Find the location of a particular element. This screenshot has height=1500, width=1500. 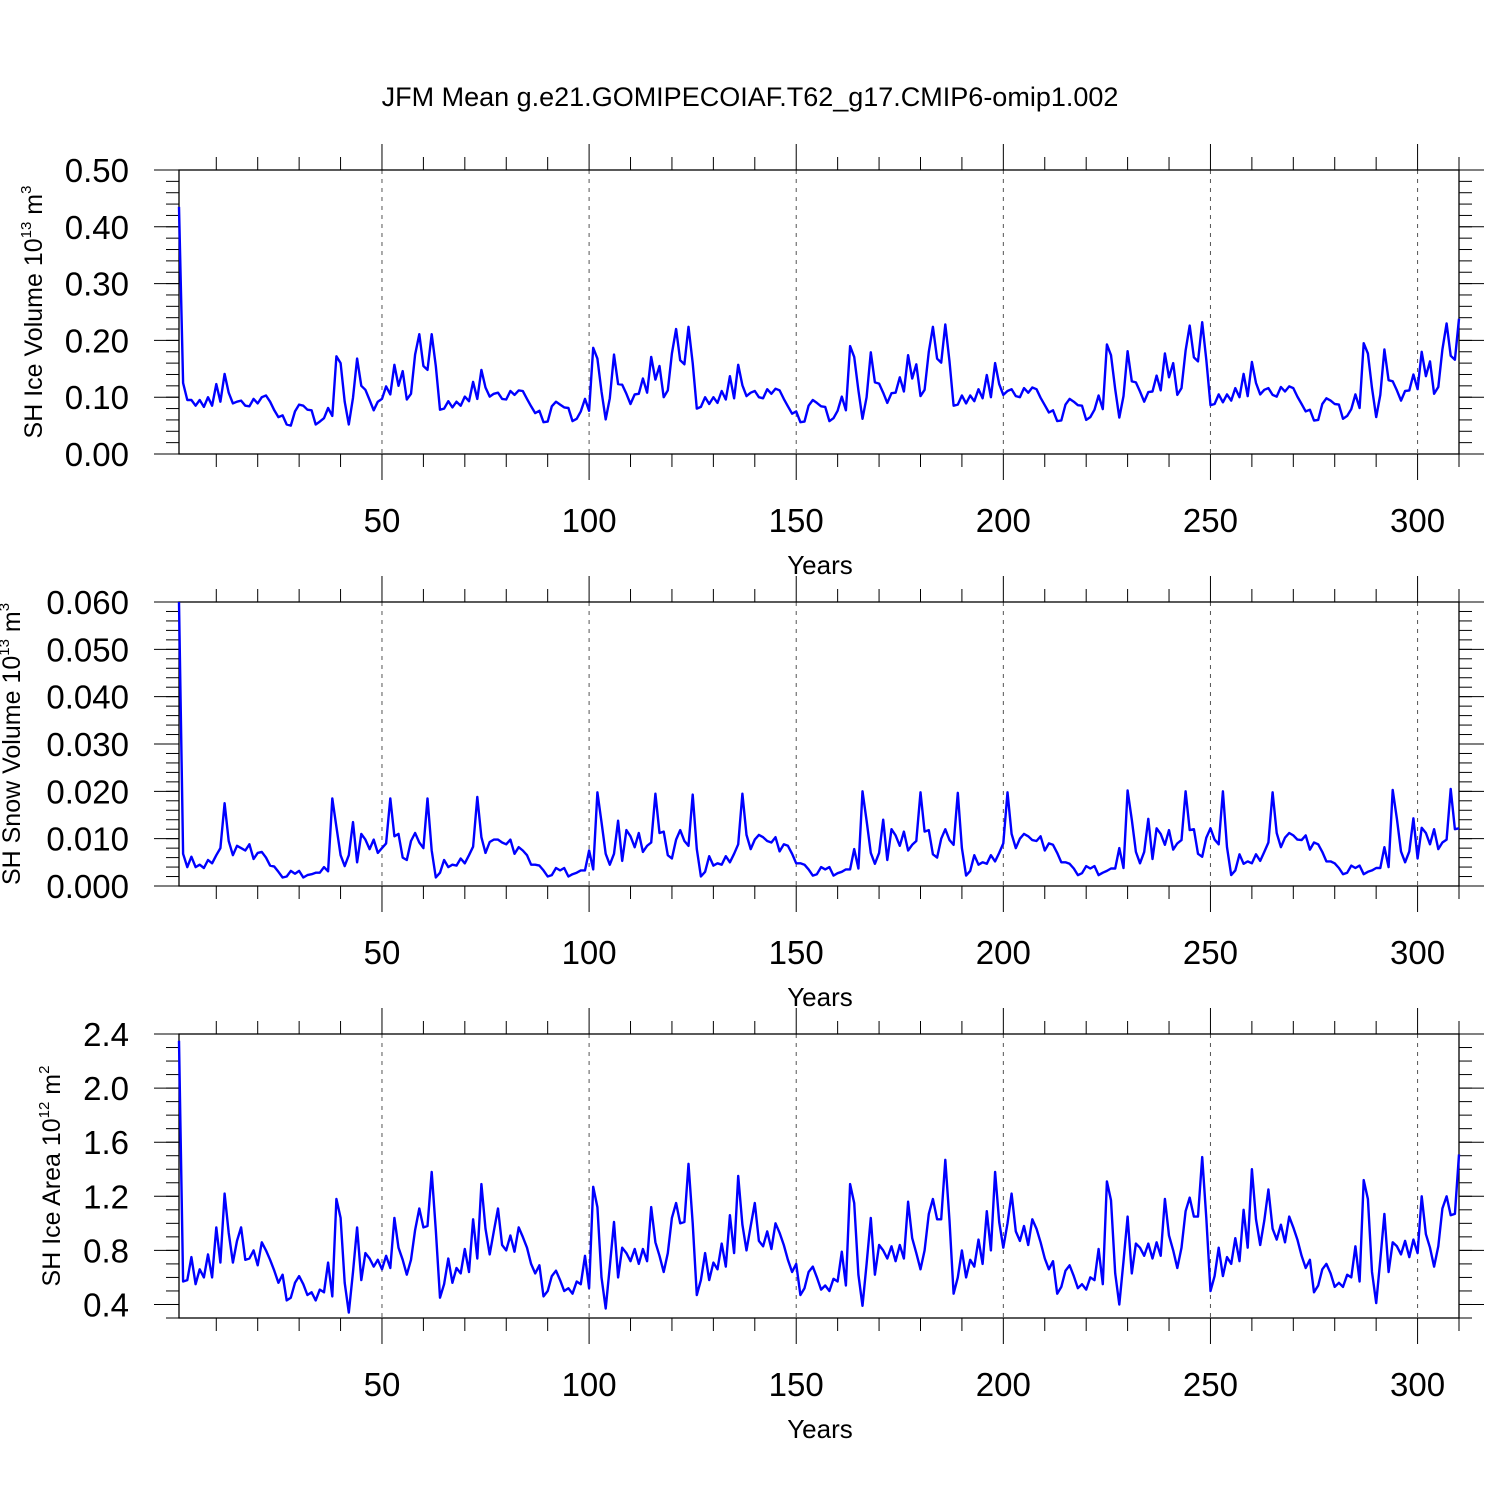

ice-area-ytick-label: 2.0 is located at coordinates (106, 1088).